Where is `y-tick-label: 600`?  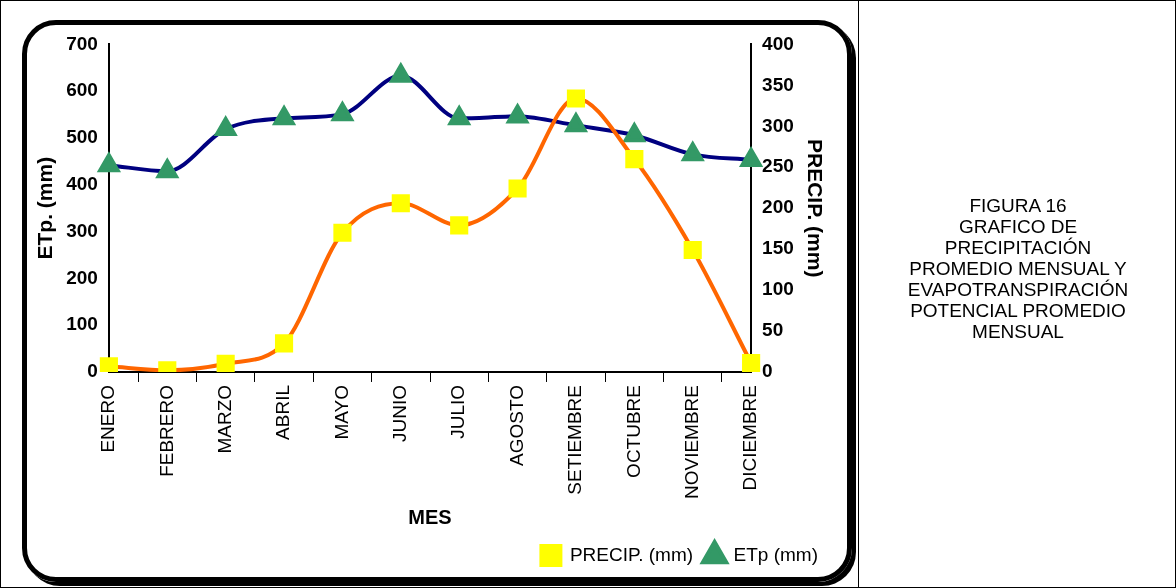
y-tick-label: 600 is located at coordinates (82, 90).